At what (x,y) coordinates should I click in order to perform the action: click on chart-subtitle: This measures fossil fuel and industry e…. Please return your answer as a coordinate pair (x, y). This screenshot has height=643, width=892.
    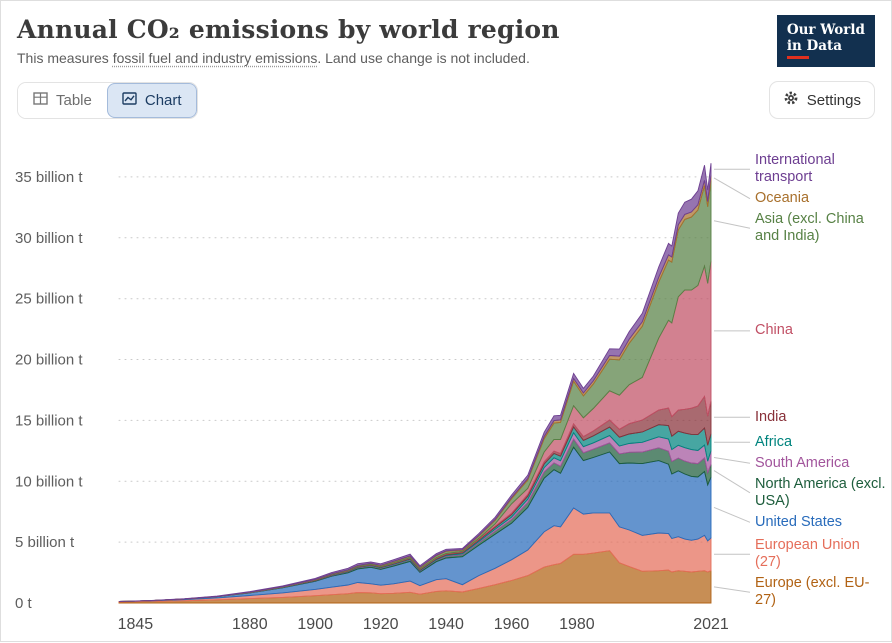
    Looking at the image, I should click on (288, 58).